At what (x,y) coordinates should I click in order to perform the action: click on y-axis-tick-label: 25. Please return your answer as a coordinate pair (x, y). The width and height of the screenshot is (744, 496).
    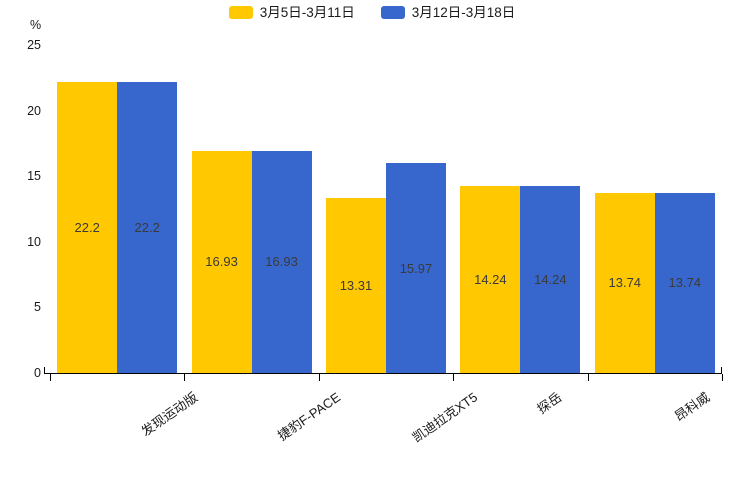
    Looking at the image, I should click on (34, 45).